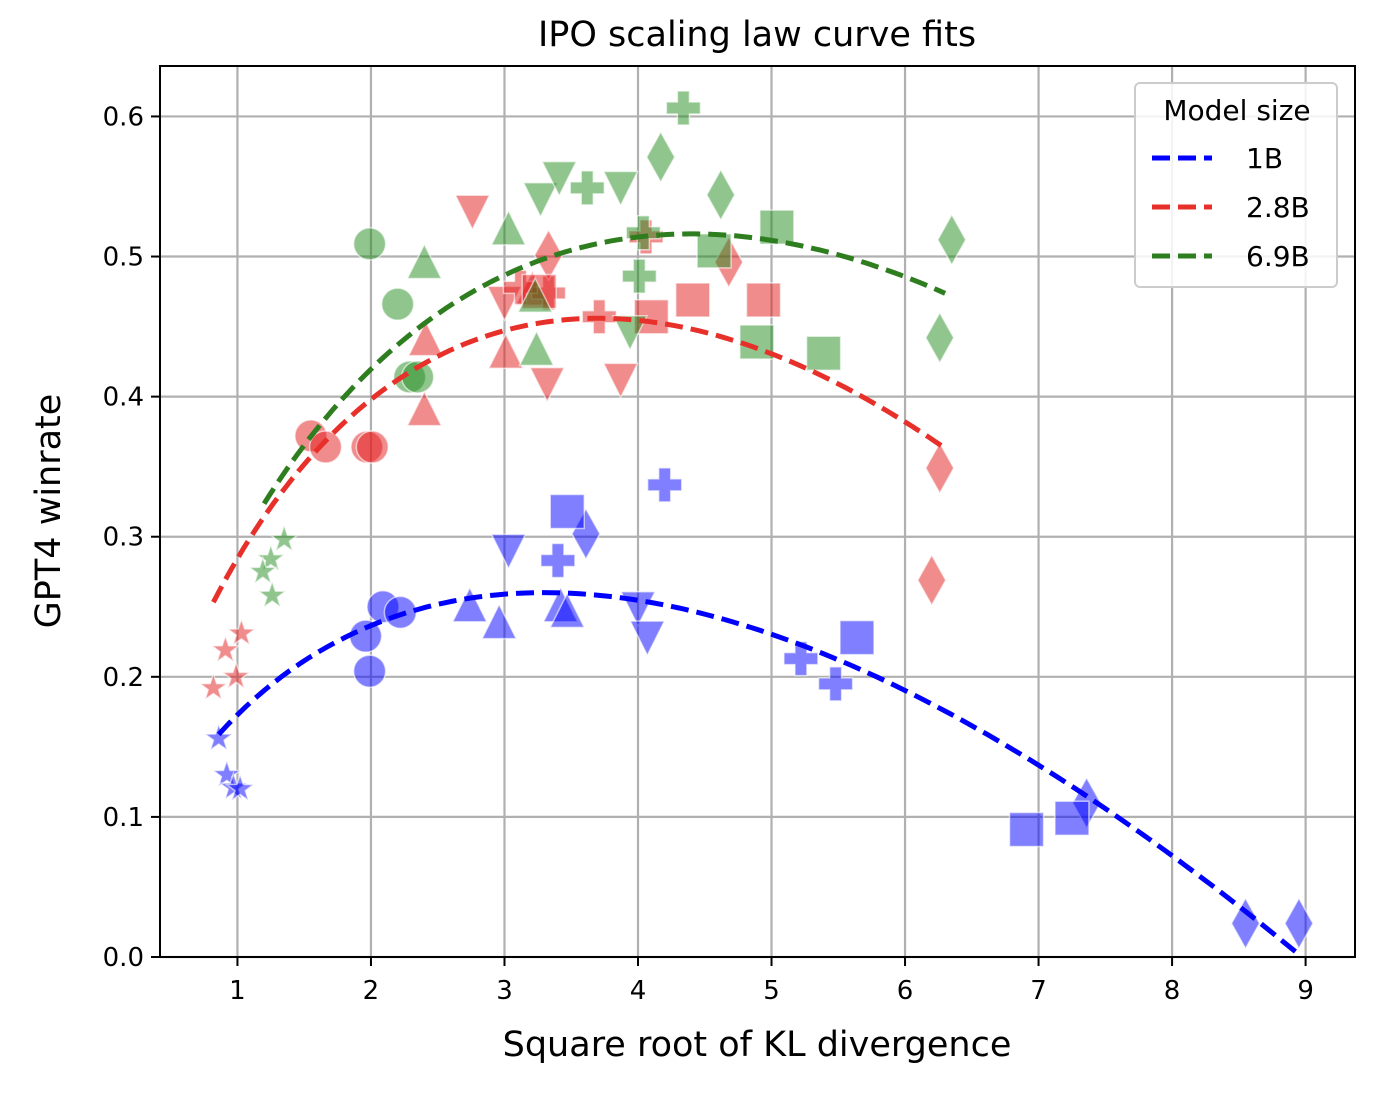 This screenshot has width=1390, height=1100. Describe the element at coordinates (577, 459) in the screenshot. I see `fit-curve-2.8B` at that location.